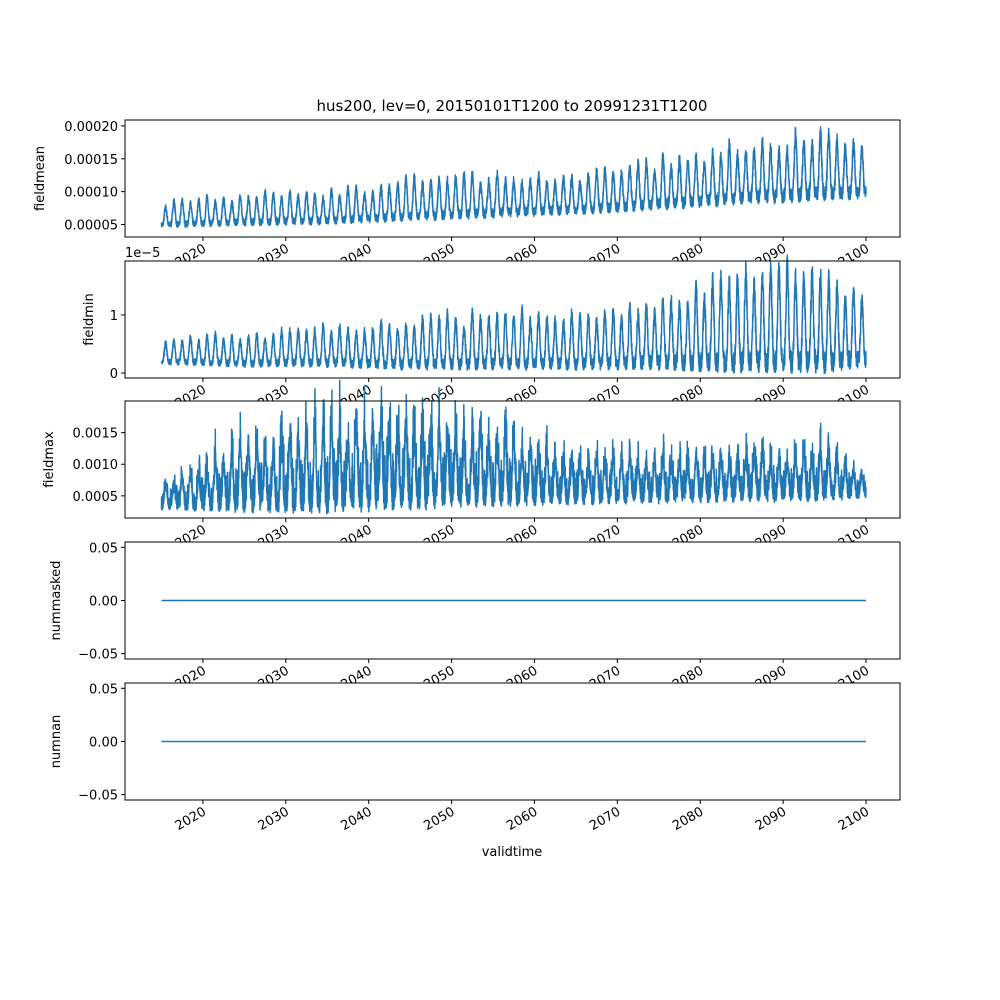 The height and width of the screenshot is (1000, 1000). What do you see at coordinates (114, 374) in the screenshot?
I see `y-tick-label: 0` at bounding box center [114, 374].